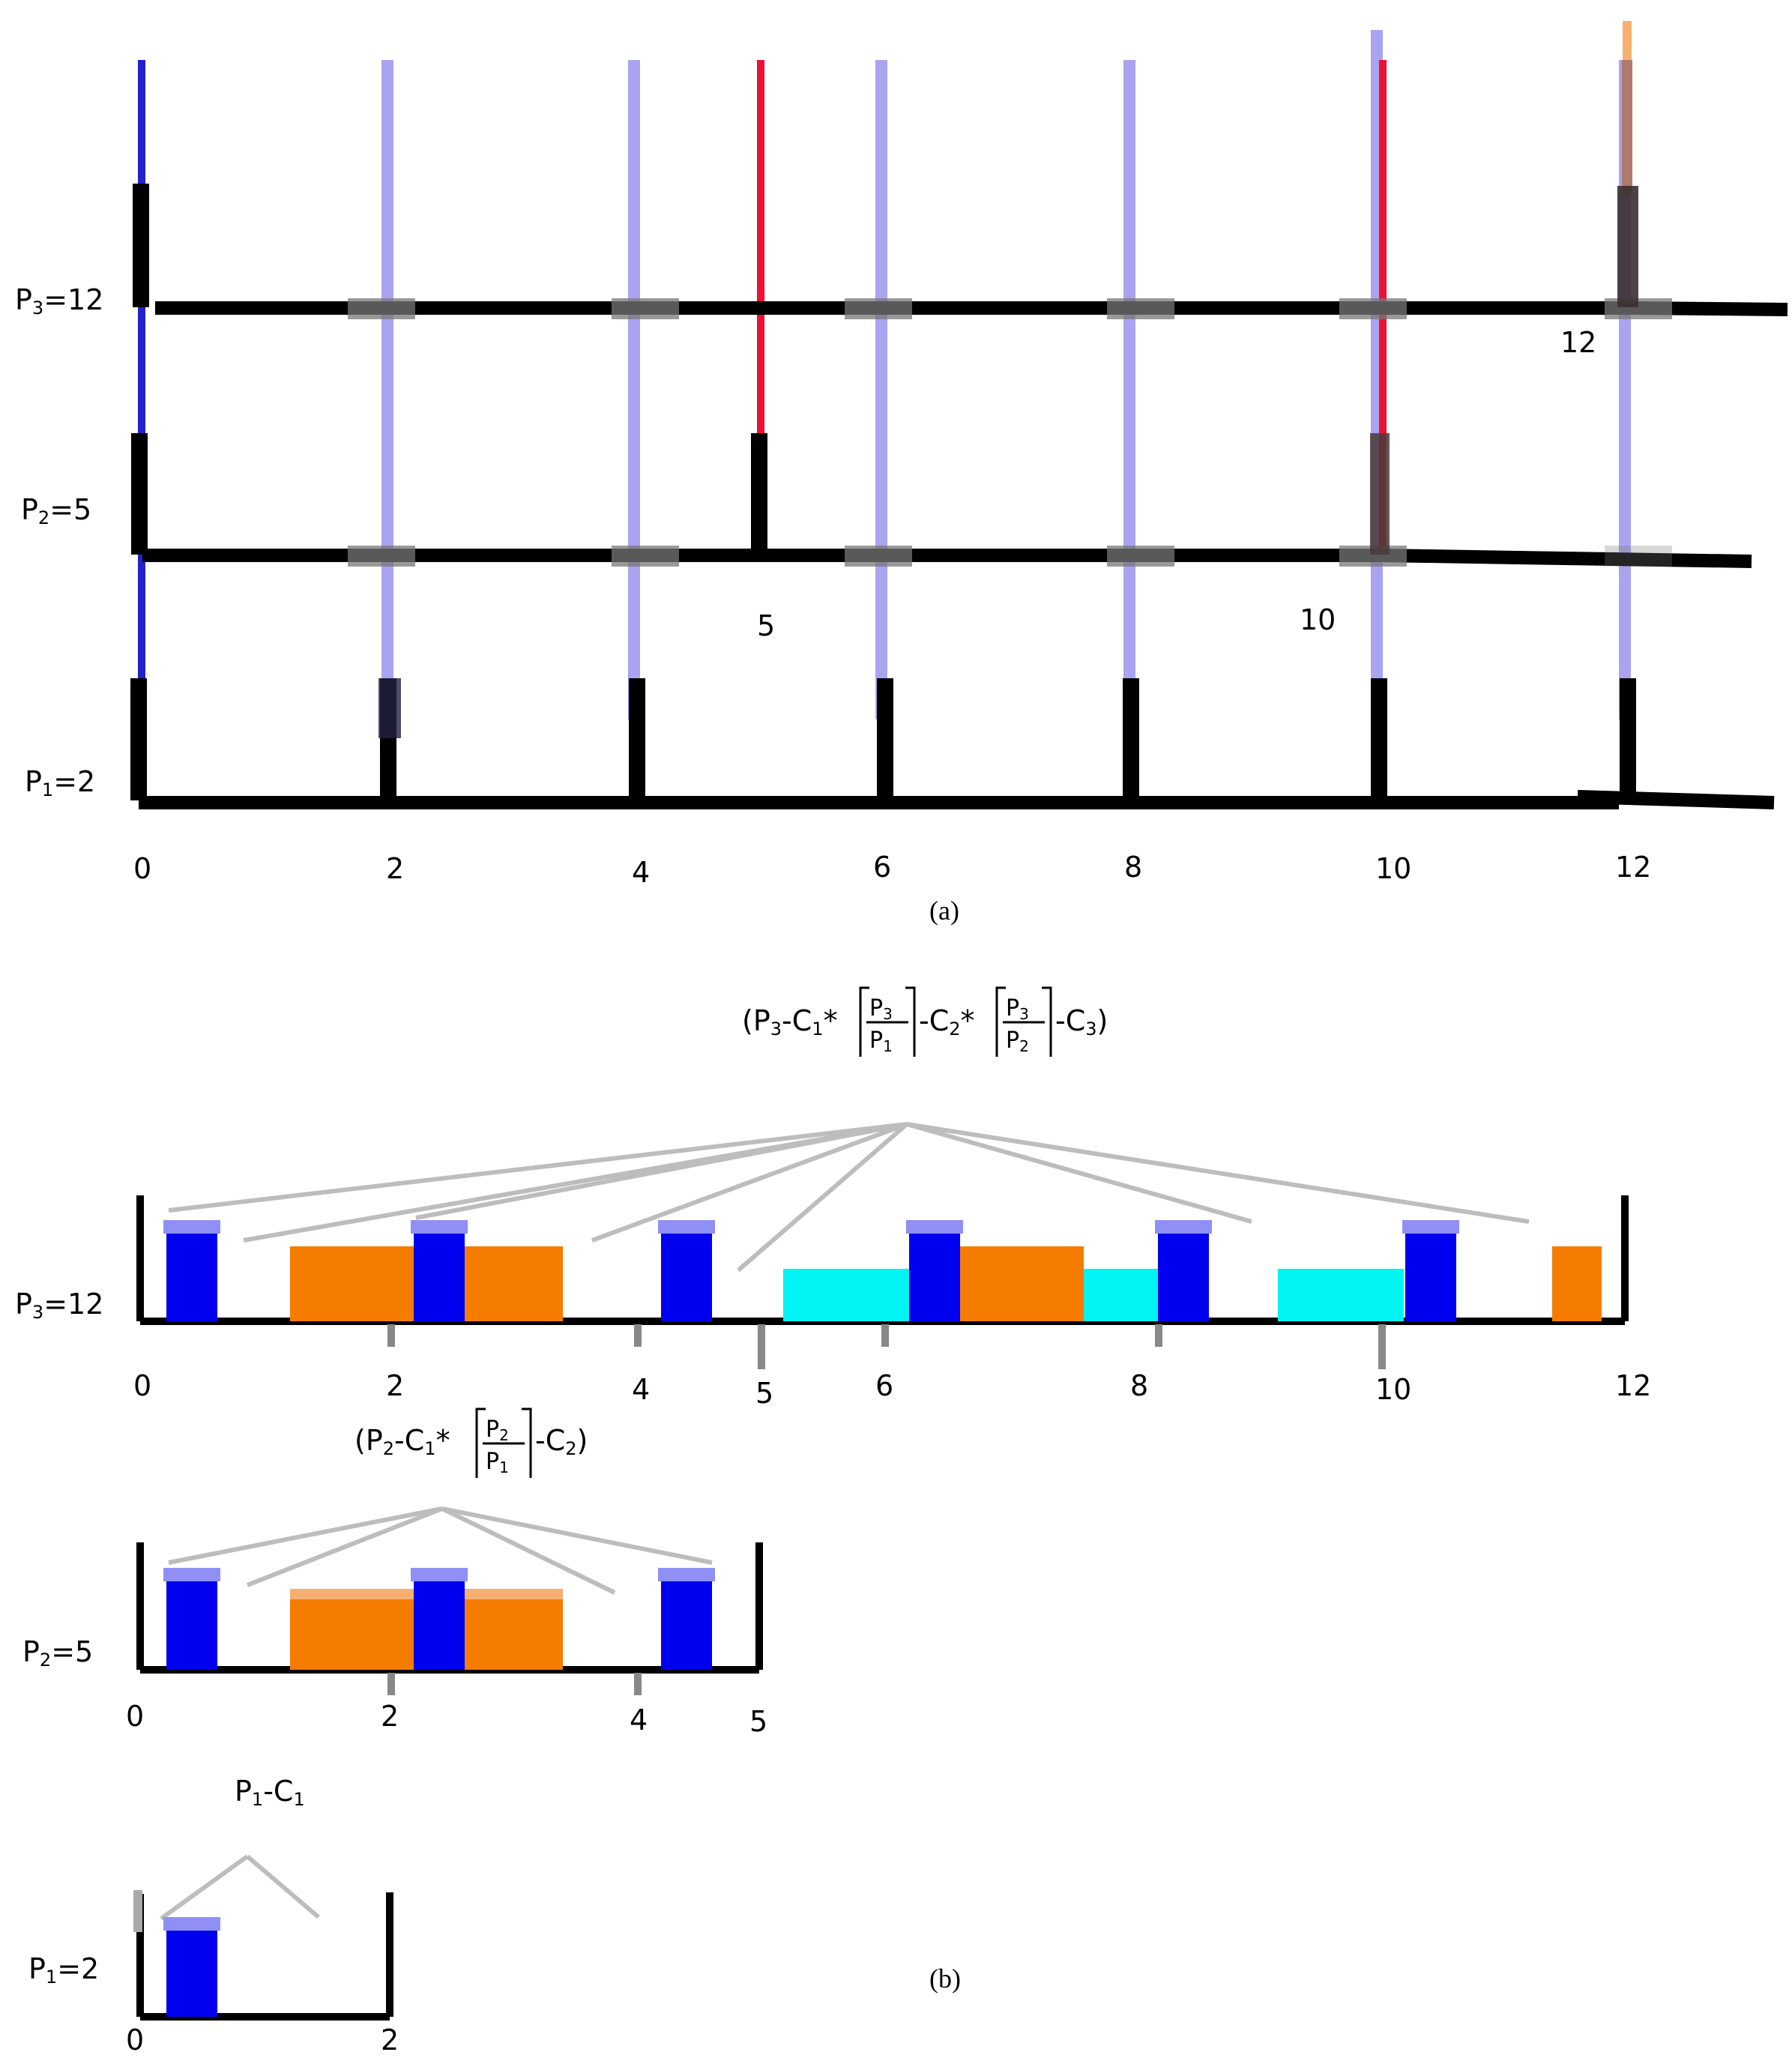 The image size is (1792, 2061). What do you see at coordinates (561, 1442) in the screenshot?
I see `formula-text: -C2)` at bounding box center [561, 1442].